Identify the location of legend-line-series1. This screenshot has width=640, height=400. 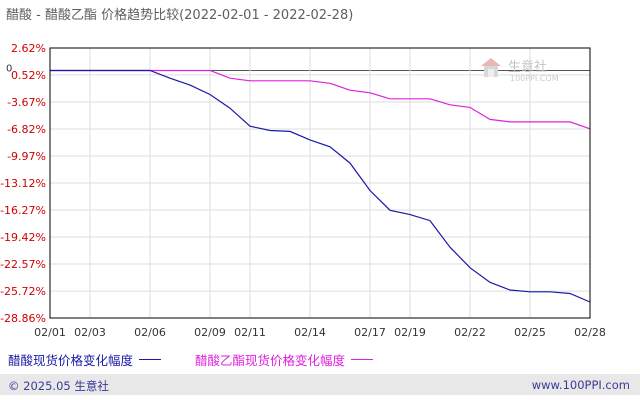
(150, 359).